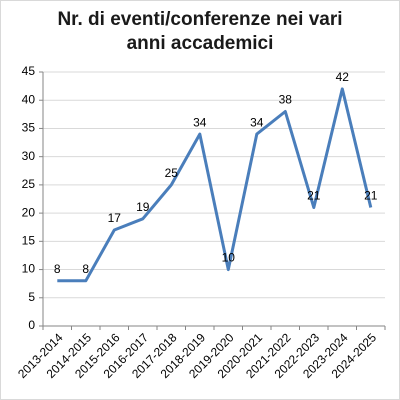 The image size is (400, 400). Describe the element at coordinates (172, 173) in the screenshot. I see `data-label: 25` at that location.